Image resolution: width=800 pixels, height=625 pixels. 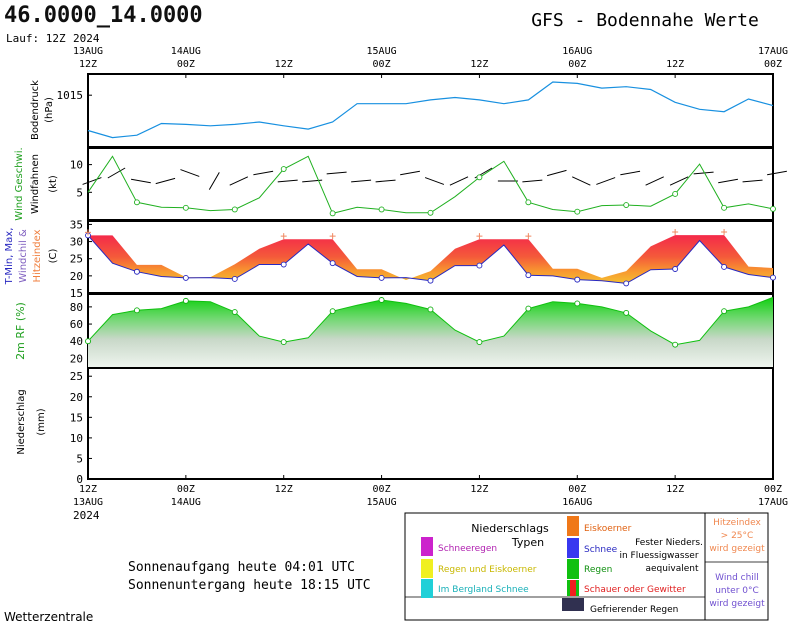 I want to click on wind-unit: (kt), so click(x=53, y=184).